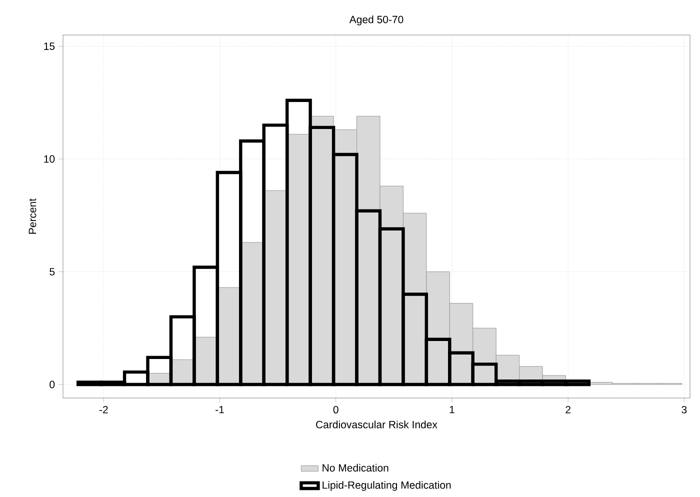  I want to click on y-axis-title: Percent, so click(32, 216).